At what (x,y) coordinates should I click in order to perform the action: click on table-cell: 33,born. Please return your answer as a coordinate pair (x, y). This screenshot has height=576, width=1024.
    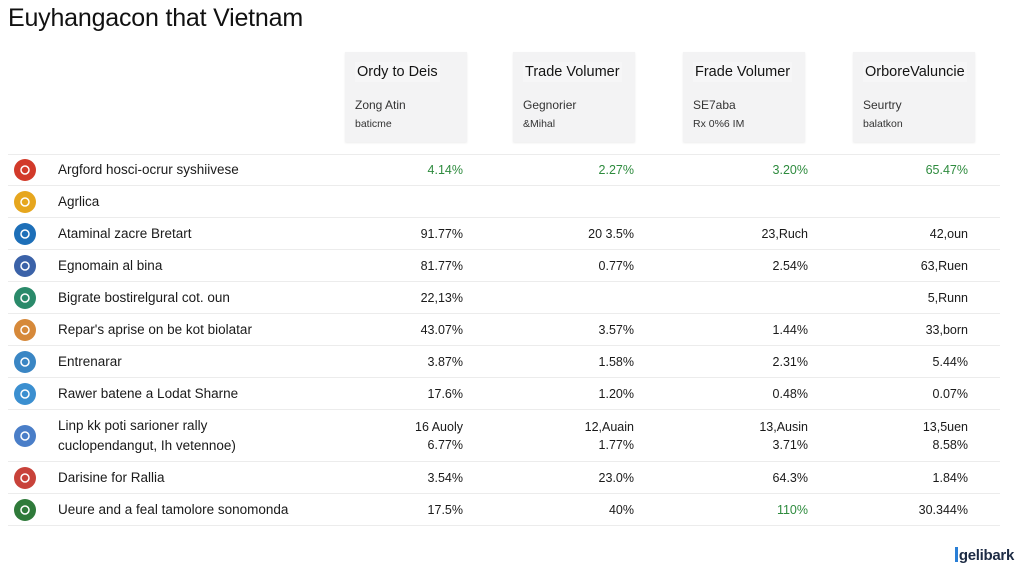
    Looking at the image, I should click on (947, 330).